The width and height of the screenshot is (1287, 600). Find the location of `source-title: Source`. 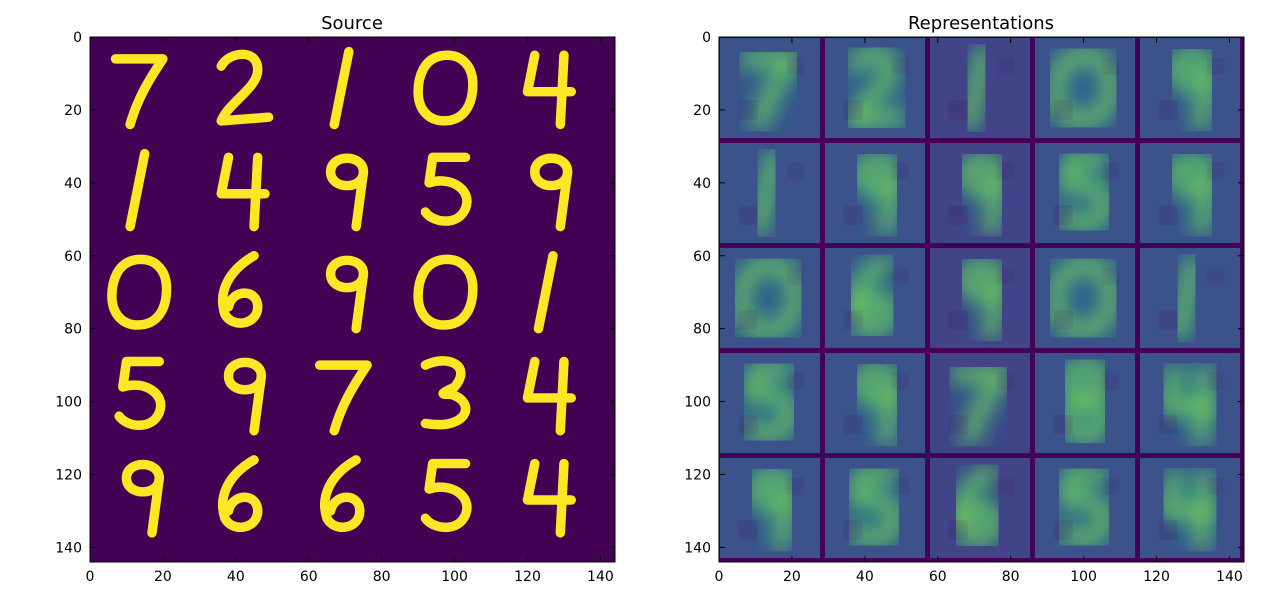

source-title: Source is located at coordinates (352, 23).